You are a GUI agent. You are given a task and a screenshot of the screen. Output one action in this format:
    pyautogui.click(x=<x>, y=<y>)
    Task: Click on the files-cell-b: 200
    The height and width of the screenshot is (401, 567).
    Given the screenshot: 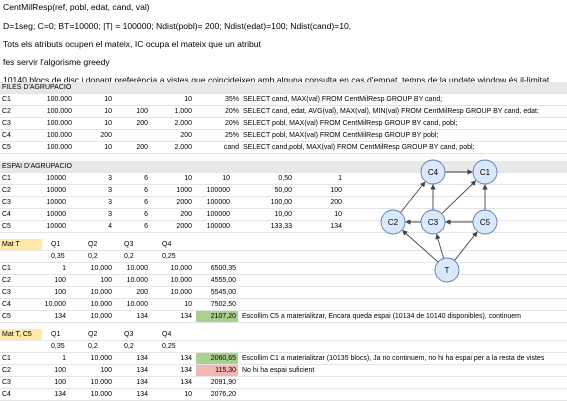 What is the action you would take?
    pyautogui.click(x=106, y=135)
    